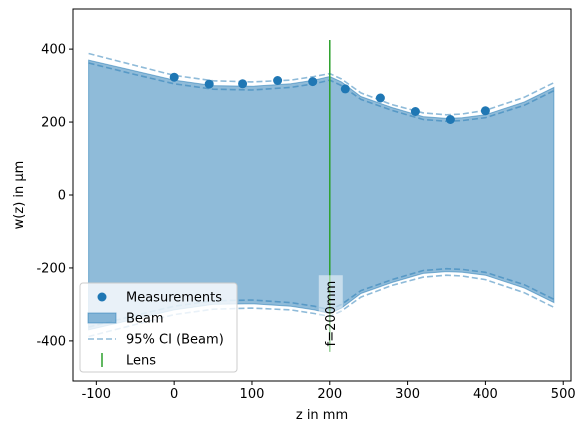 The image size is (580, 432). I want to click on legend-box, so click(158, 327).